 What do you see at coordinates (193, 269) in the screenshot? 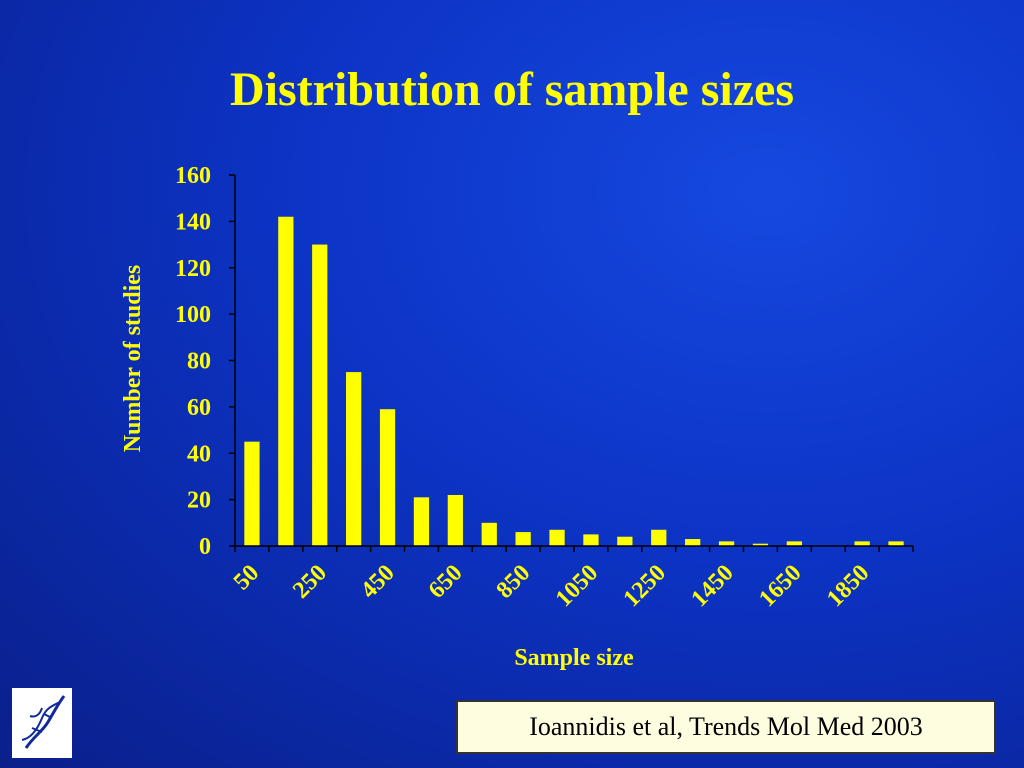
I see `y-tick-label: 120` at bounding box center [193, 269].